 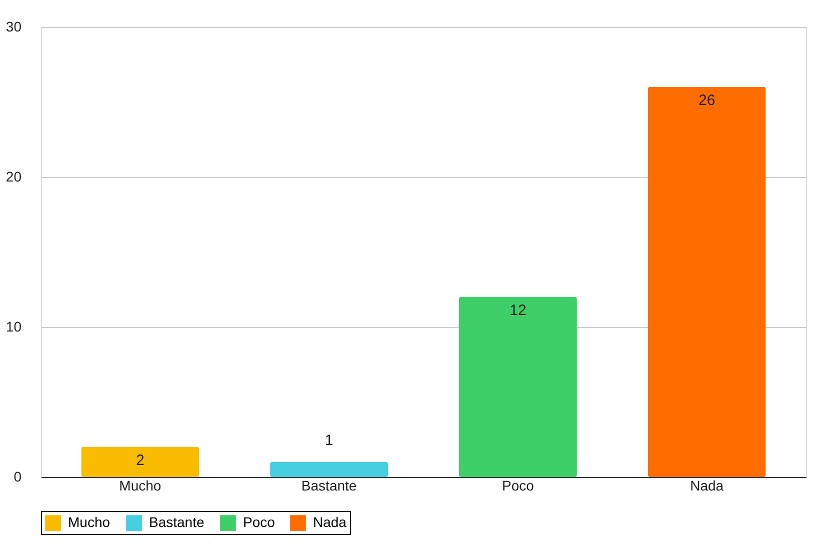 What do you see at coordinates (707, 486) in the screenshot?
I see `x-tick-label: Nada` at bounding box center [707, 486].